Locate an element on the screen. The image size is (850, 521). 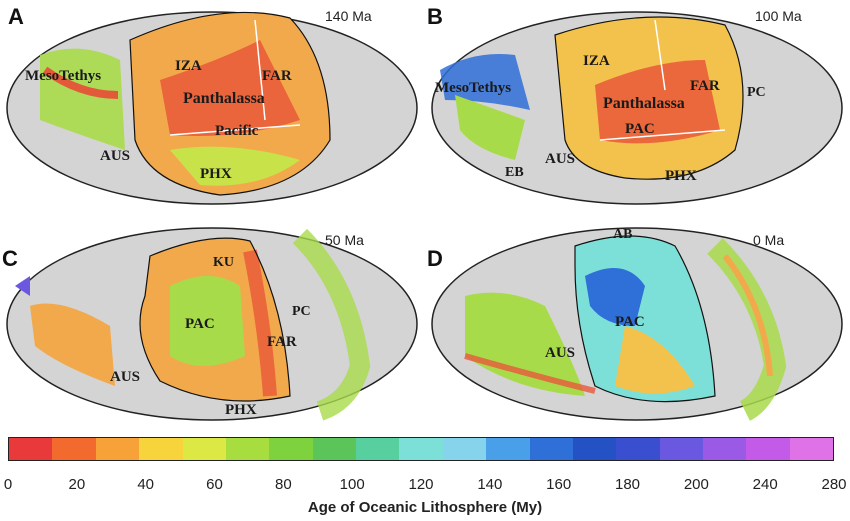
label-pacific: Pacific is located at coordinates (237, 131).